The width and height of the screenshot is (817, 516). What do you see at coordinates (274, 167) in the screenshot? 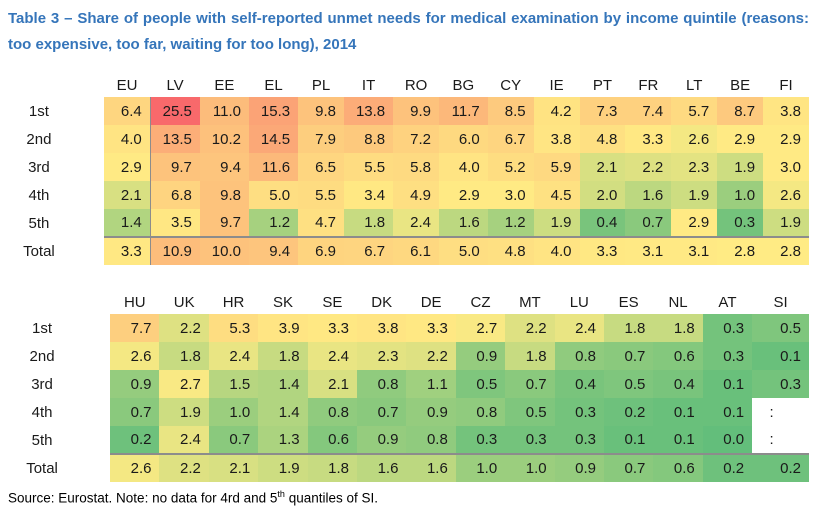
I see `heatmap-cell: 11.6` at bounding box center [274, 167].